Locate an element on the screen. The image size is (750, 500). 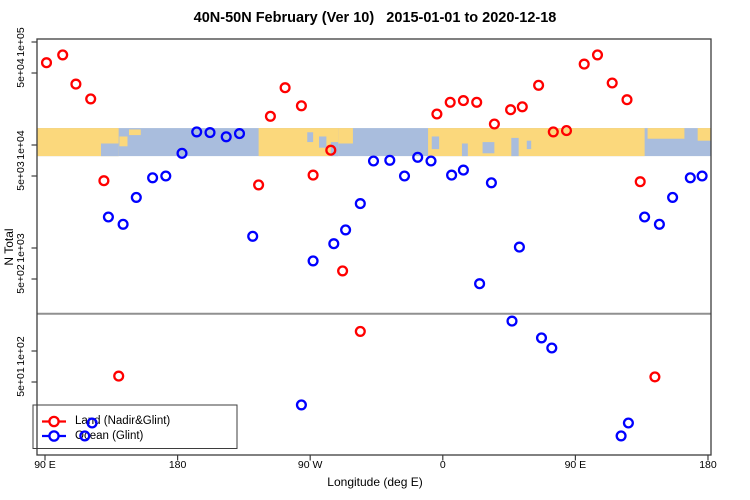
legend-box is located at coordinates (135, 426).